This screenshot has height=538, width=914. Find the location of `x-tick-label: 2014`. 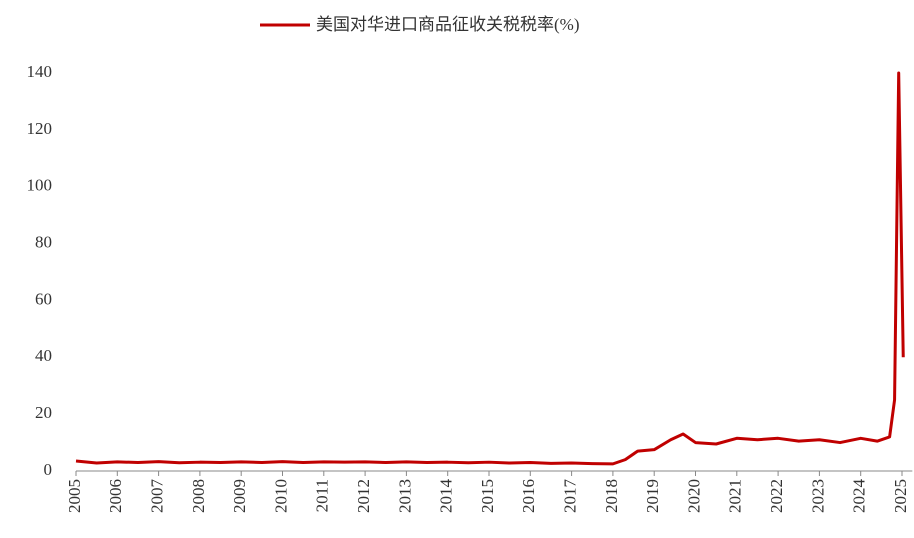

x-tick-label: 2014 is located at coordinates (446, 496).